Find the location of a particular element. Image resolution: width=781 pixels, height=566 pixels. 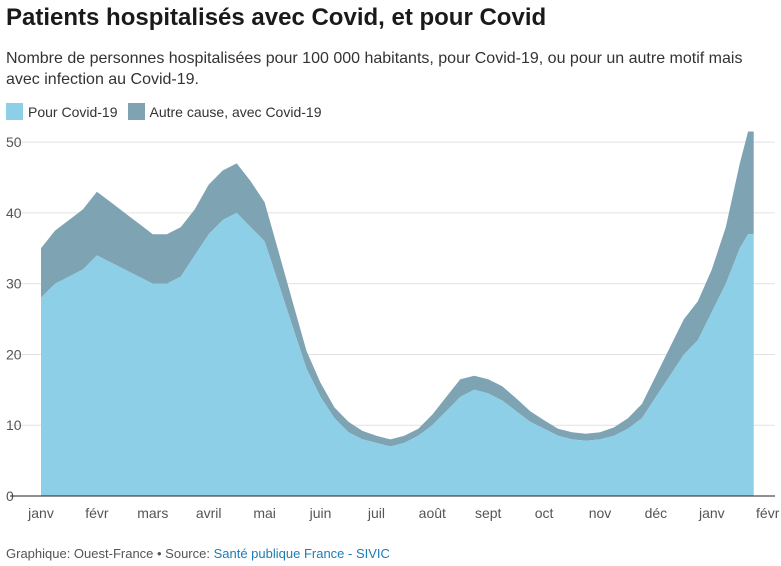

x-tick-label: oct is located at coordinates (544, 513).